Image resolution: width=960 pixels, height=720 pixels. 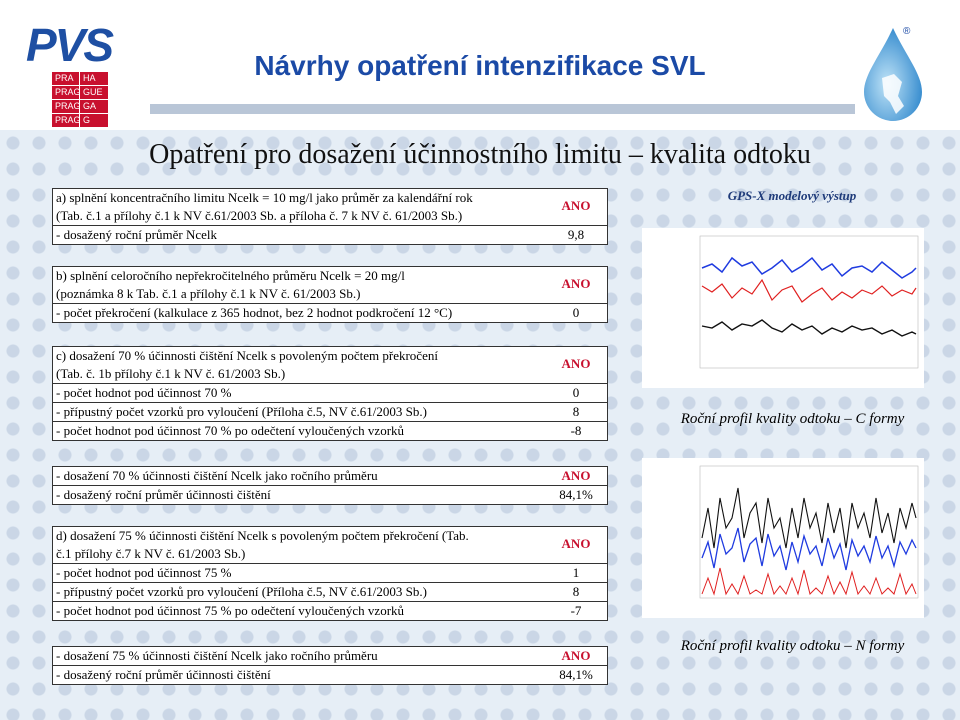 What do you see at coordinates (893, 74) in the screenshot?
I see `water-drop-globe-icon` at bounding box center [893, 74].